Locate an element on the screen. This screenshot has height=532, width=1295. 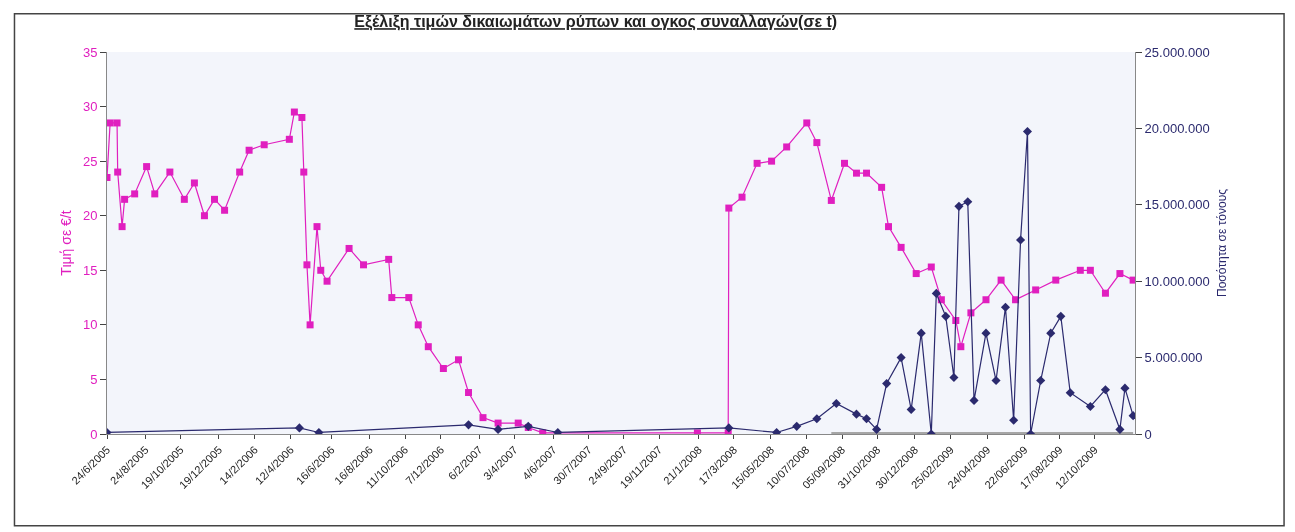
y-tick-label: 30 is located at coordinates (90, 107).